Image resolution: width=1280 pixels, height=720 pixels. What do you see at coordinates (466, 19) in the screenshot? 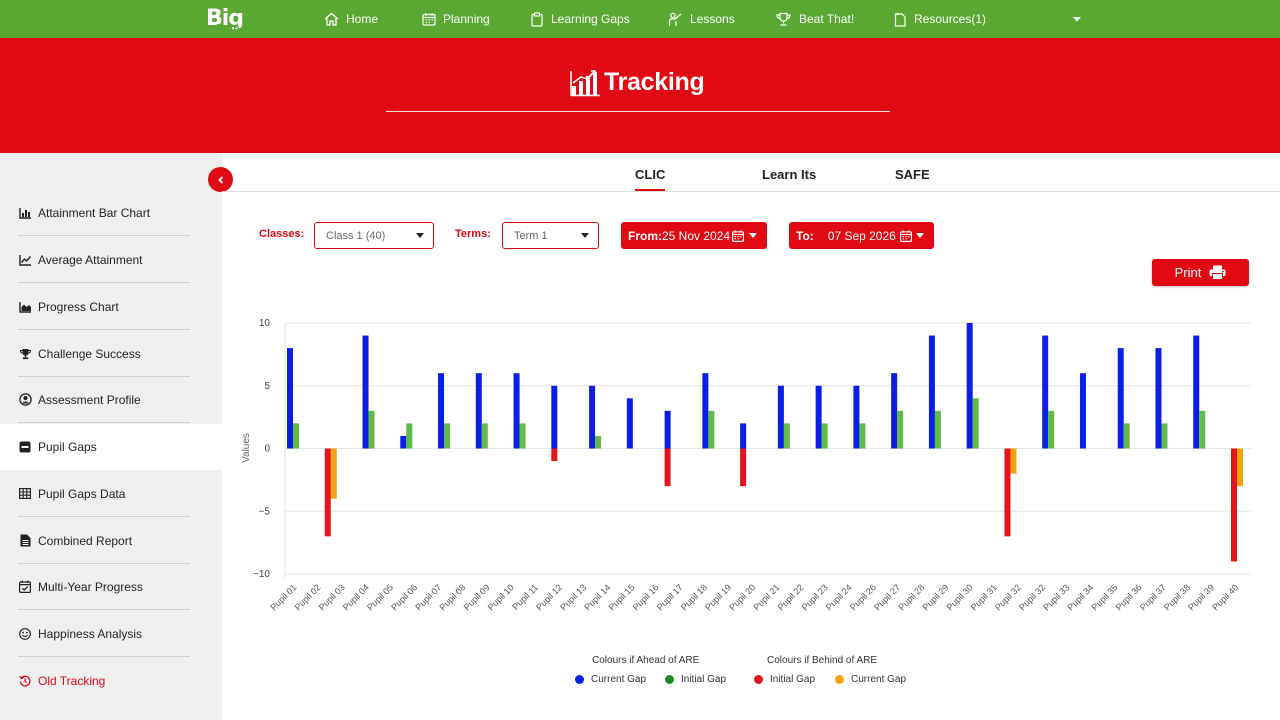
I see `nav-planning-label: Planning` at bounding box center [466, 19].